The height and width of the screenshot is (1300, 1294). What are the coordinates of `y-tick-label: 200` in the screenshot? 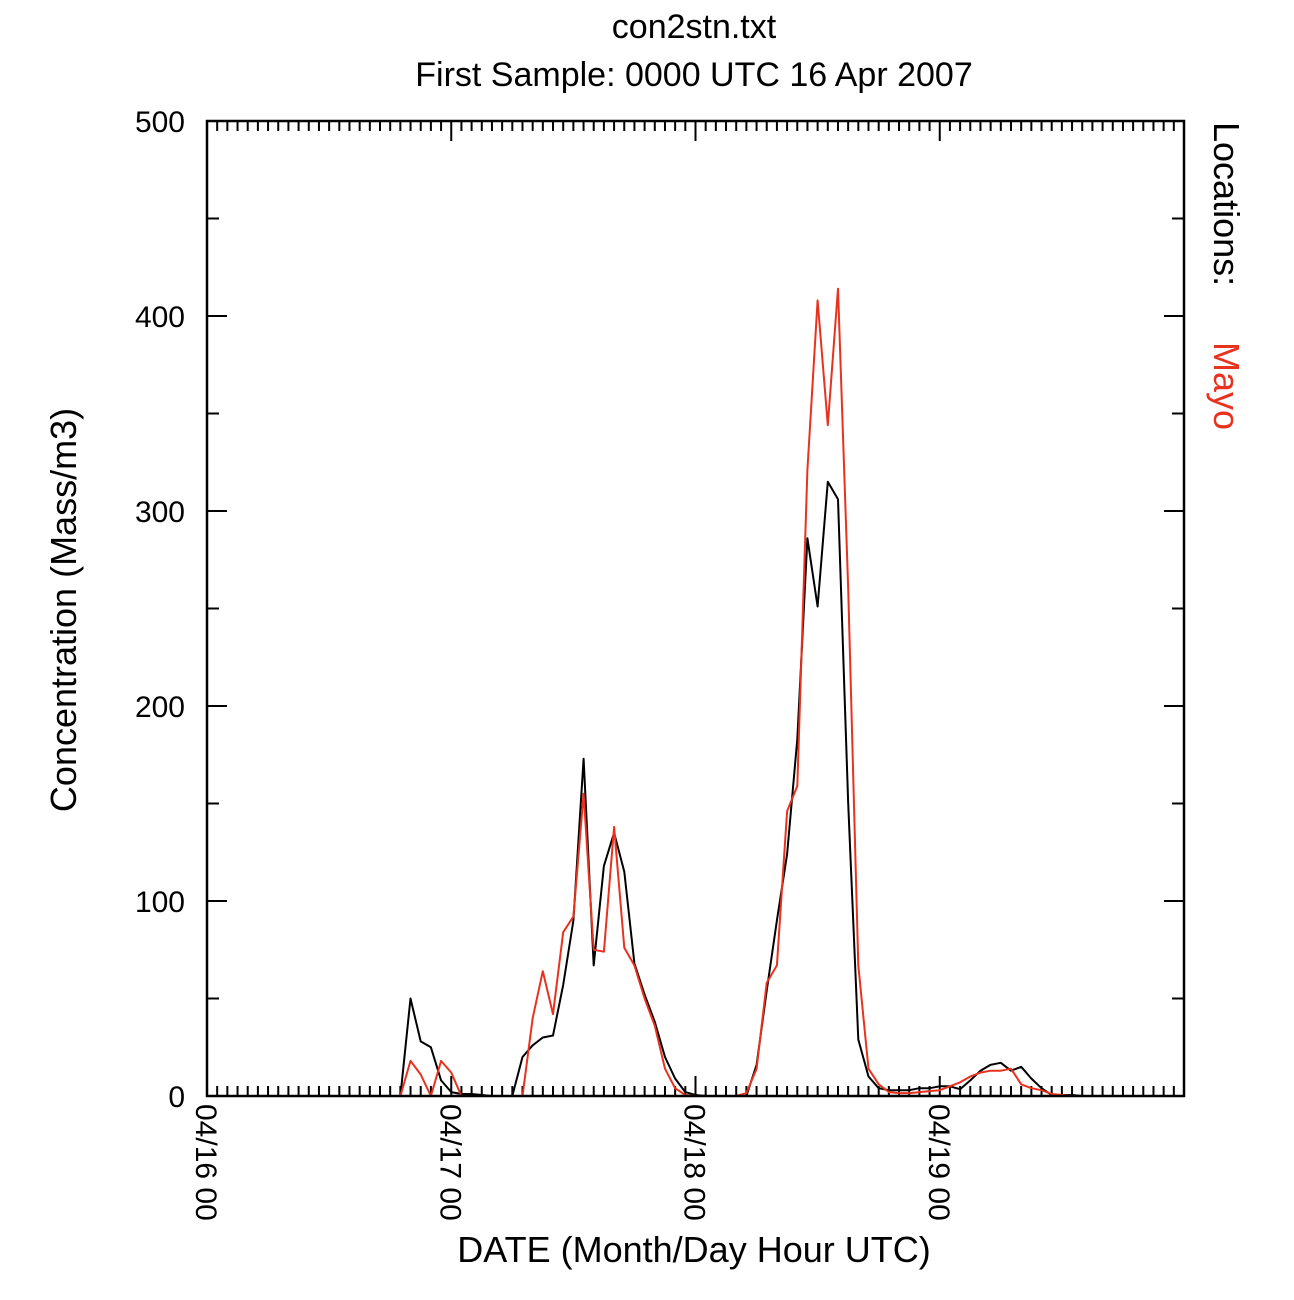 It's located at (160, 707).